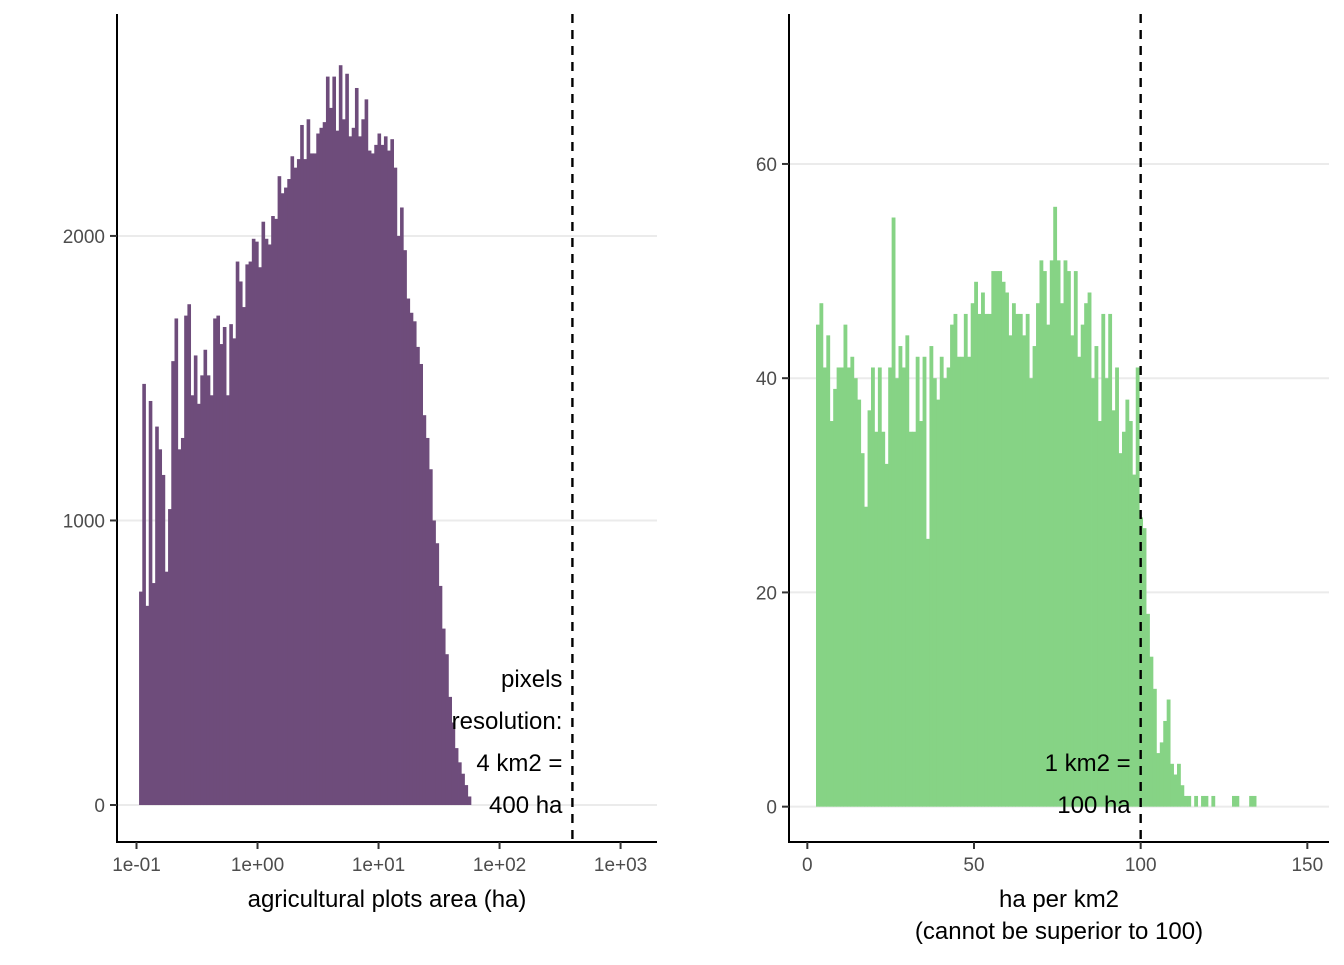 This screenshot has width=1344, height=965. Describe the element at coordinates (378, 865) in the screenshot. I see `x-tick-label: 1e+01` at that location.